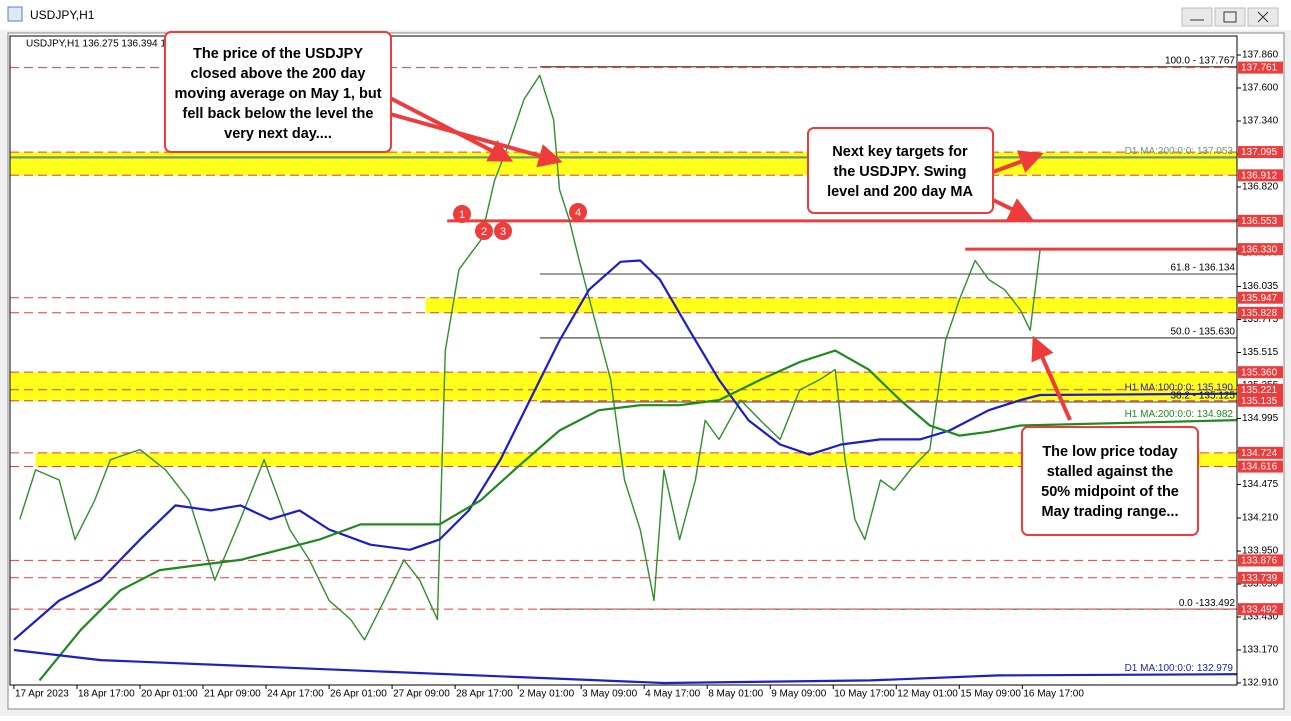 The height and width of the screenshot is (721, 1291). I want to click on series-line, so click(625, 666).